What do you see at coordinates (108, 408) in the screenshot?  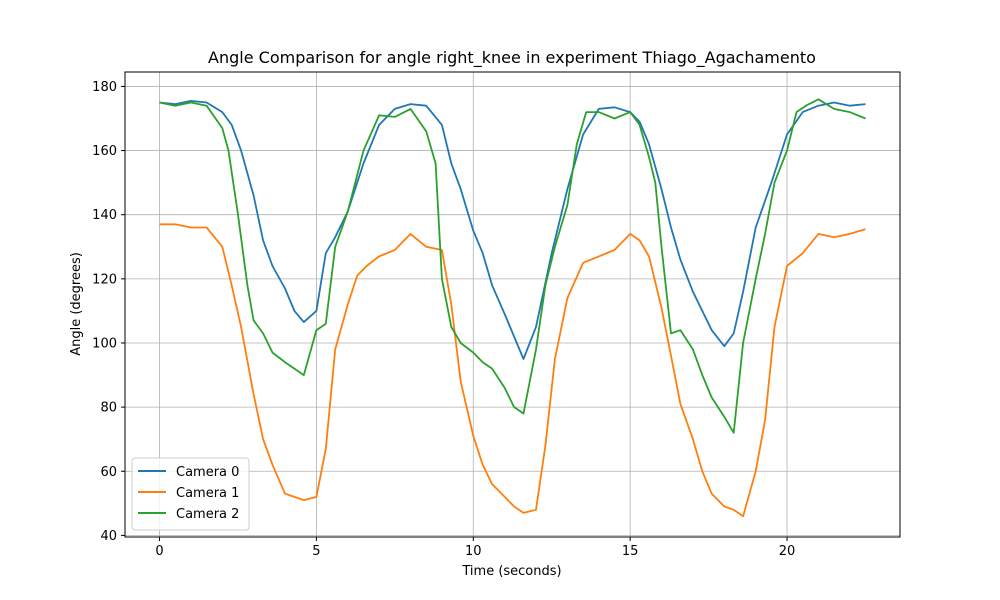 I see `y-tick-label: 80` at bounding box center [108, 408].